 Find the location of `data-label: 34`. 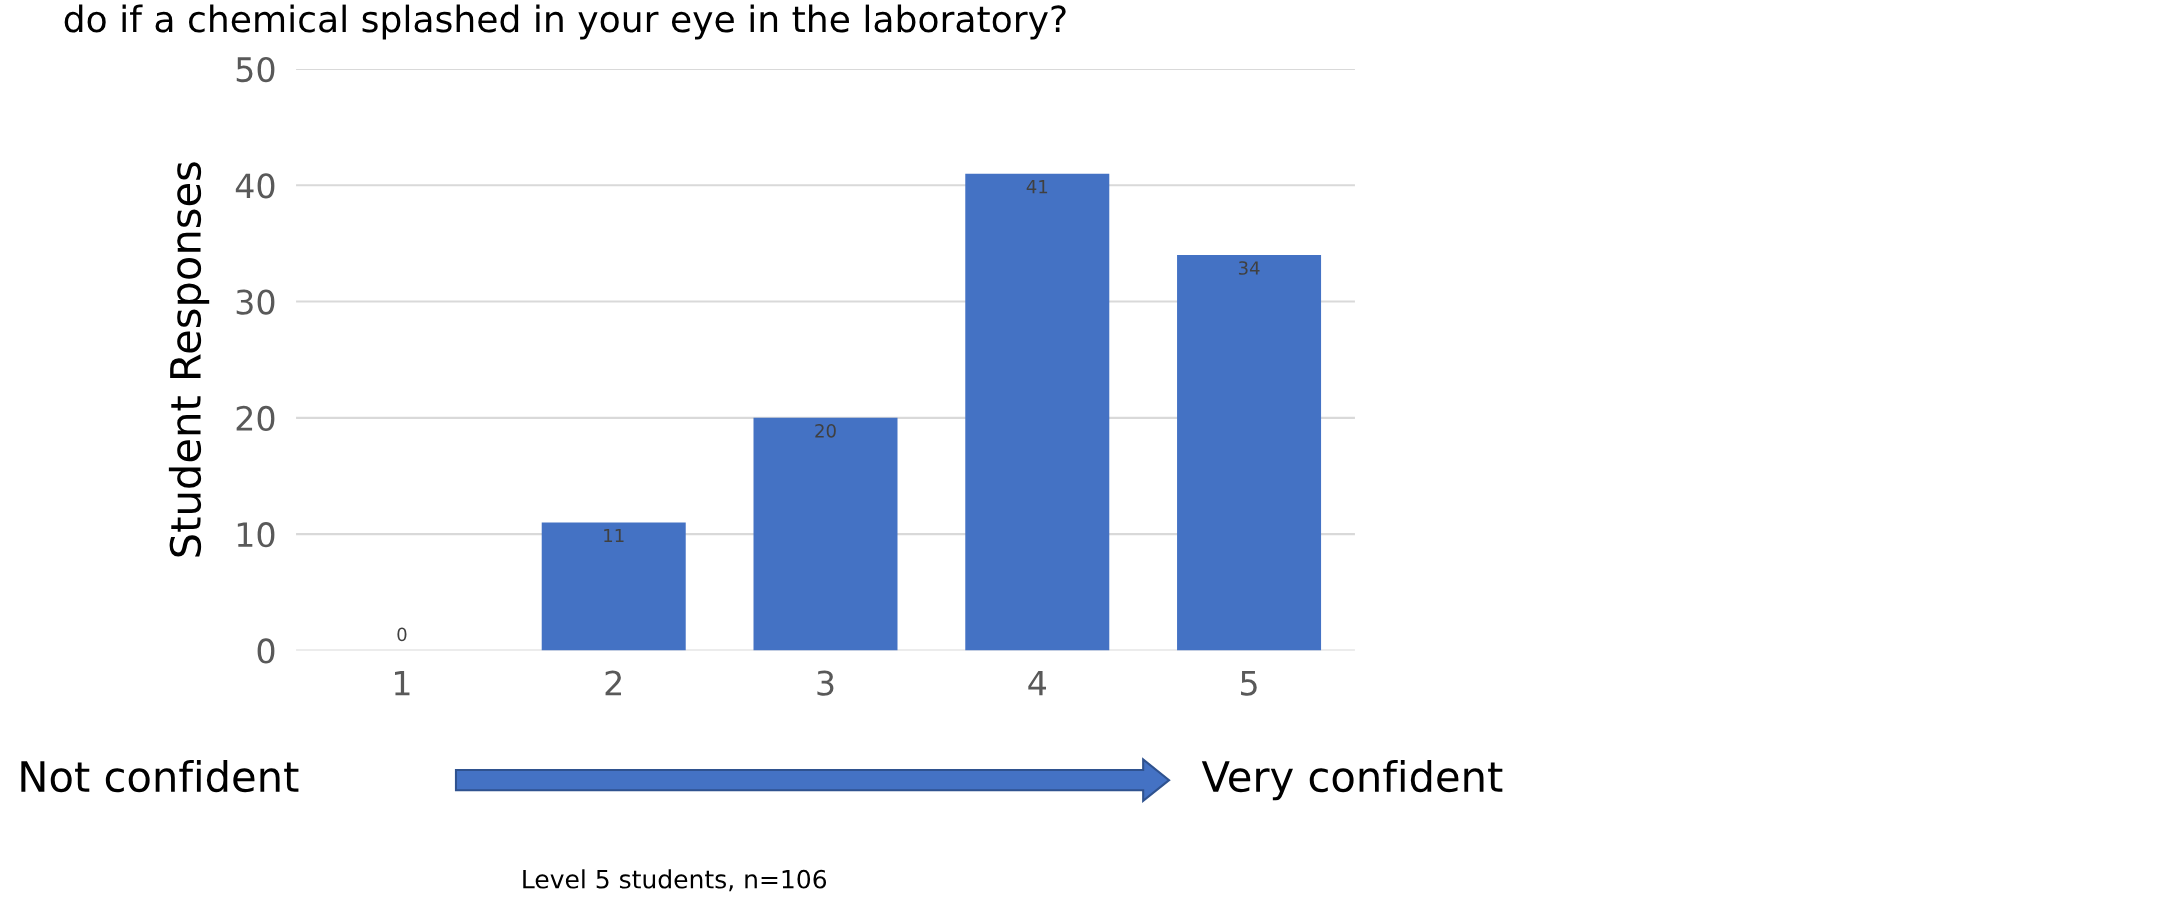

data-label: 34 is located at coordinates (1249, 268).